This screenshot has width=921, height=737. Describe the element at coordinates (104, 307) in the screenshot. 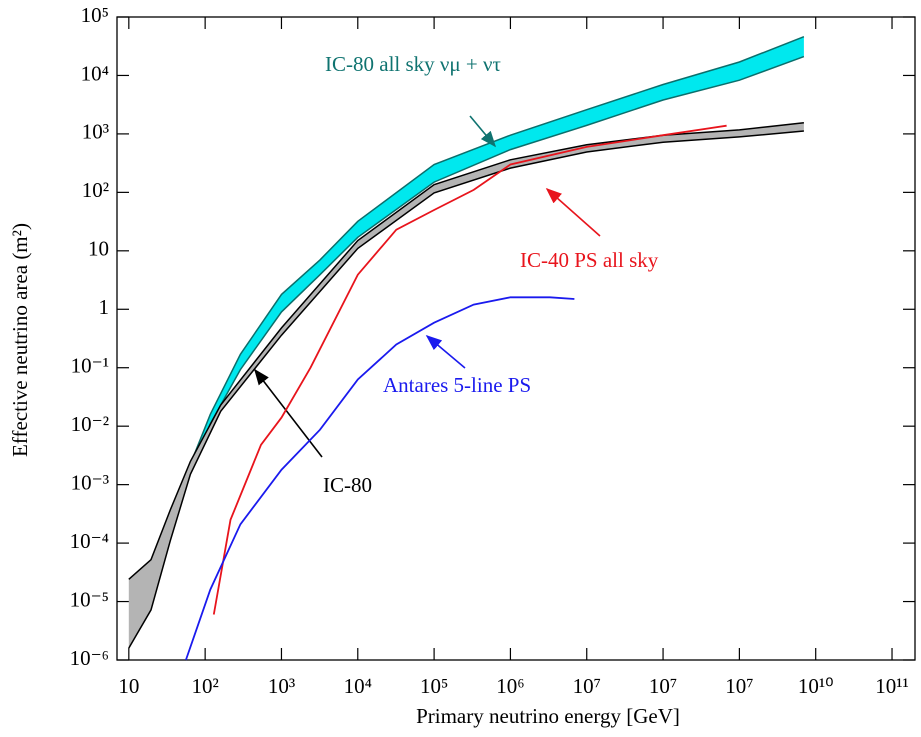

I see `y-tick-label: 1` at that location.